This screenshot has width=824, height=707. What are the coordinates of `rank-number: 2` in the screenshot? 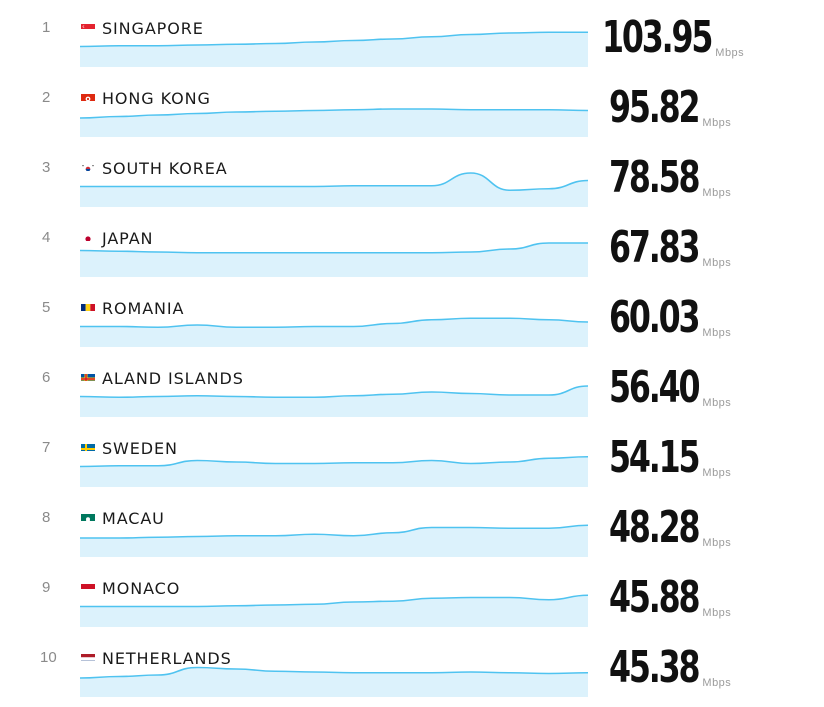 It's located at (46, 97).